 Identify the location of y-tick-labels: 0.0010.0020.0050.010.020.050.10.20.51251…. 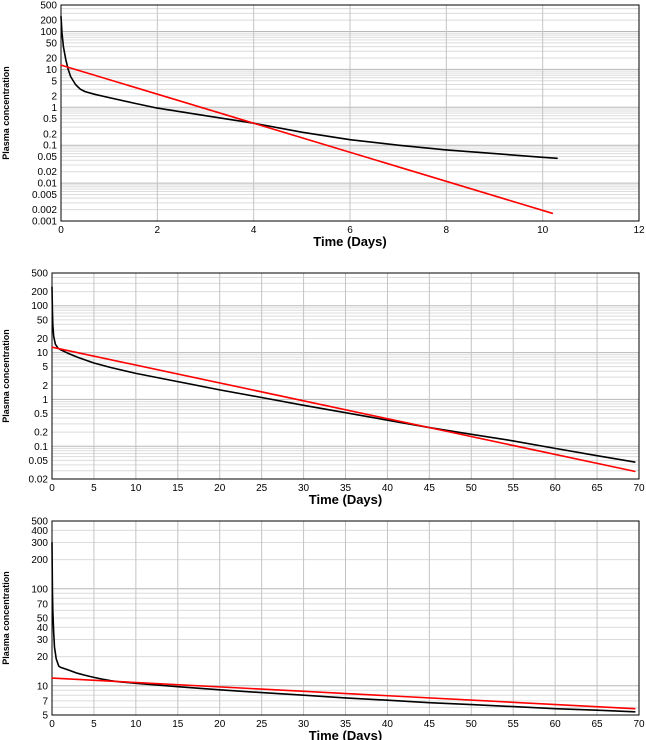
(44, 114).